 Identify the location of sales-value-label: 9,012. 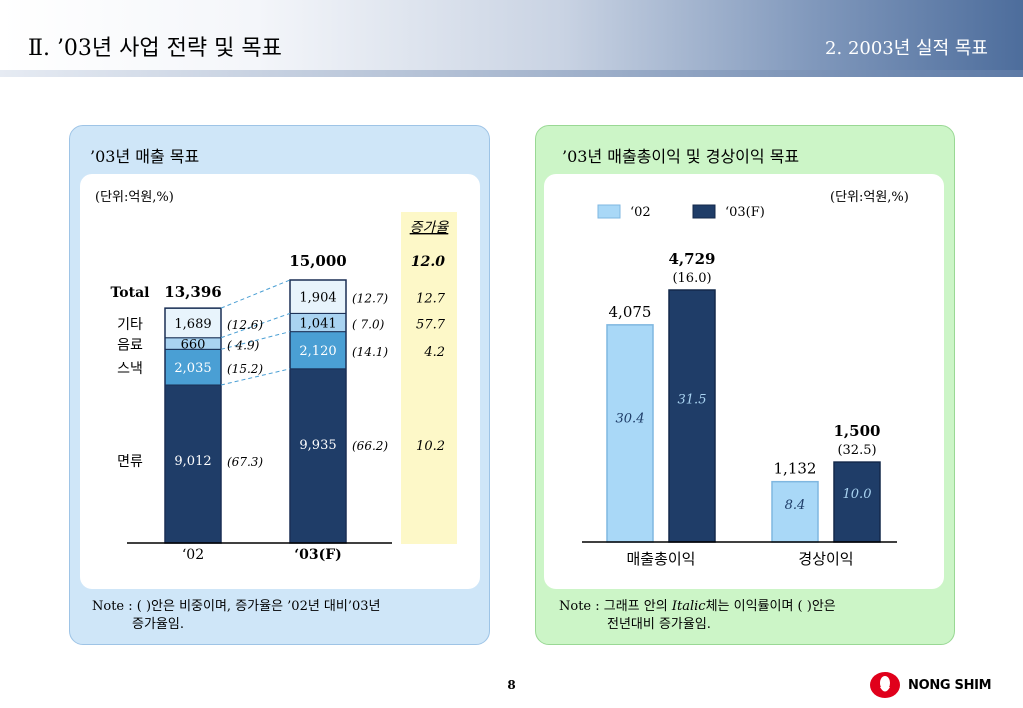
(192, 461).